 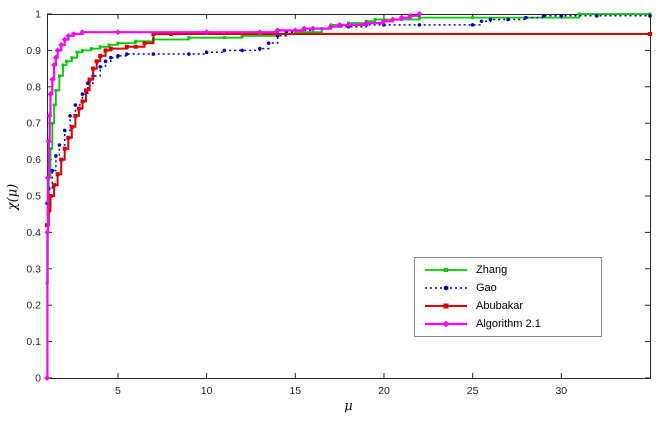 I want to click on svg-text: 10, so click(x=207, y=391).